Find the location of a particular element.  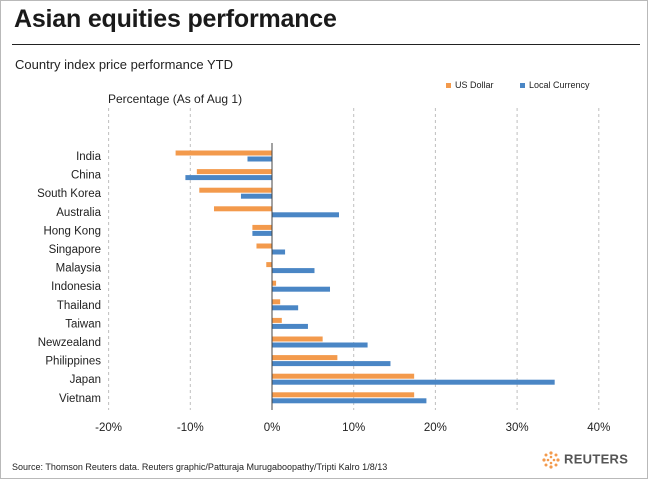

x-tick-label-0: -20% is located at coordinates (108, 428).